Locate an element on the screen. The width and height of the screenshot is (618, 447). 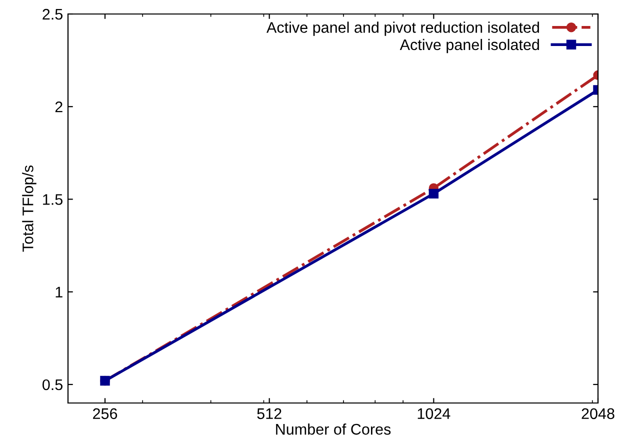
x-tick-label: 512 is located at coordinates (269, 414).